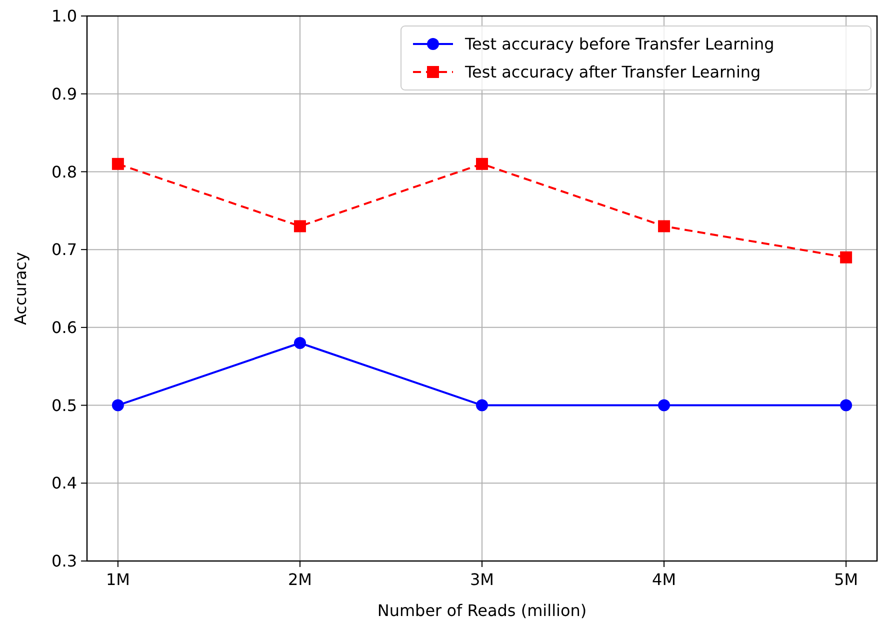 The width and height of the screenshot is (878, 624). What do you see at coordinates (64, 172) in the screenshot?
I see `y-tick-label: 0.8` at bounding box center [64, 172].